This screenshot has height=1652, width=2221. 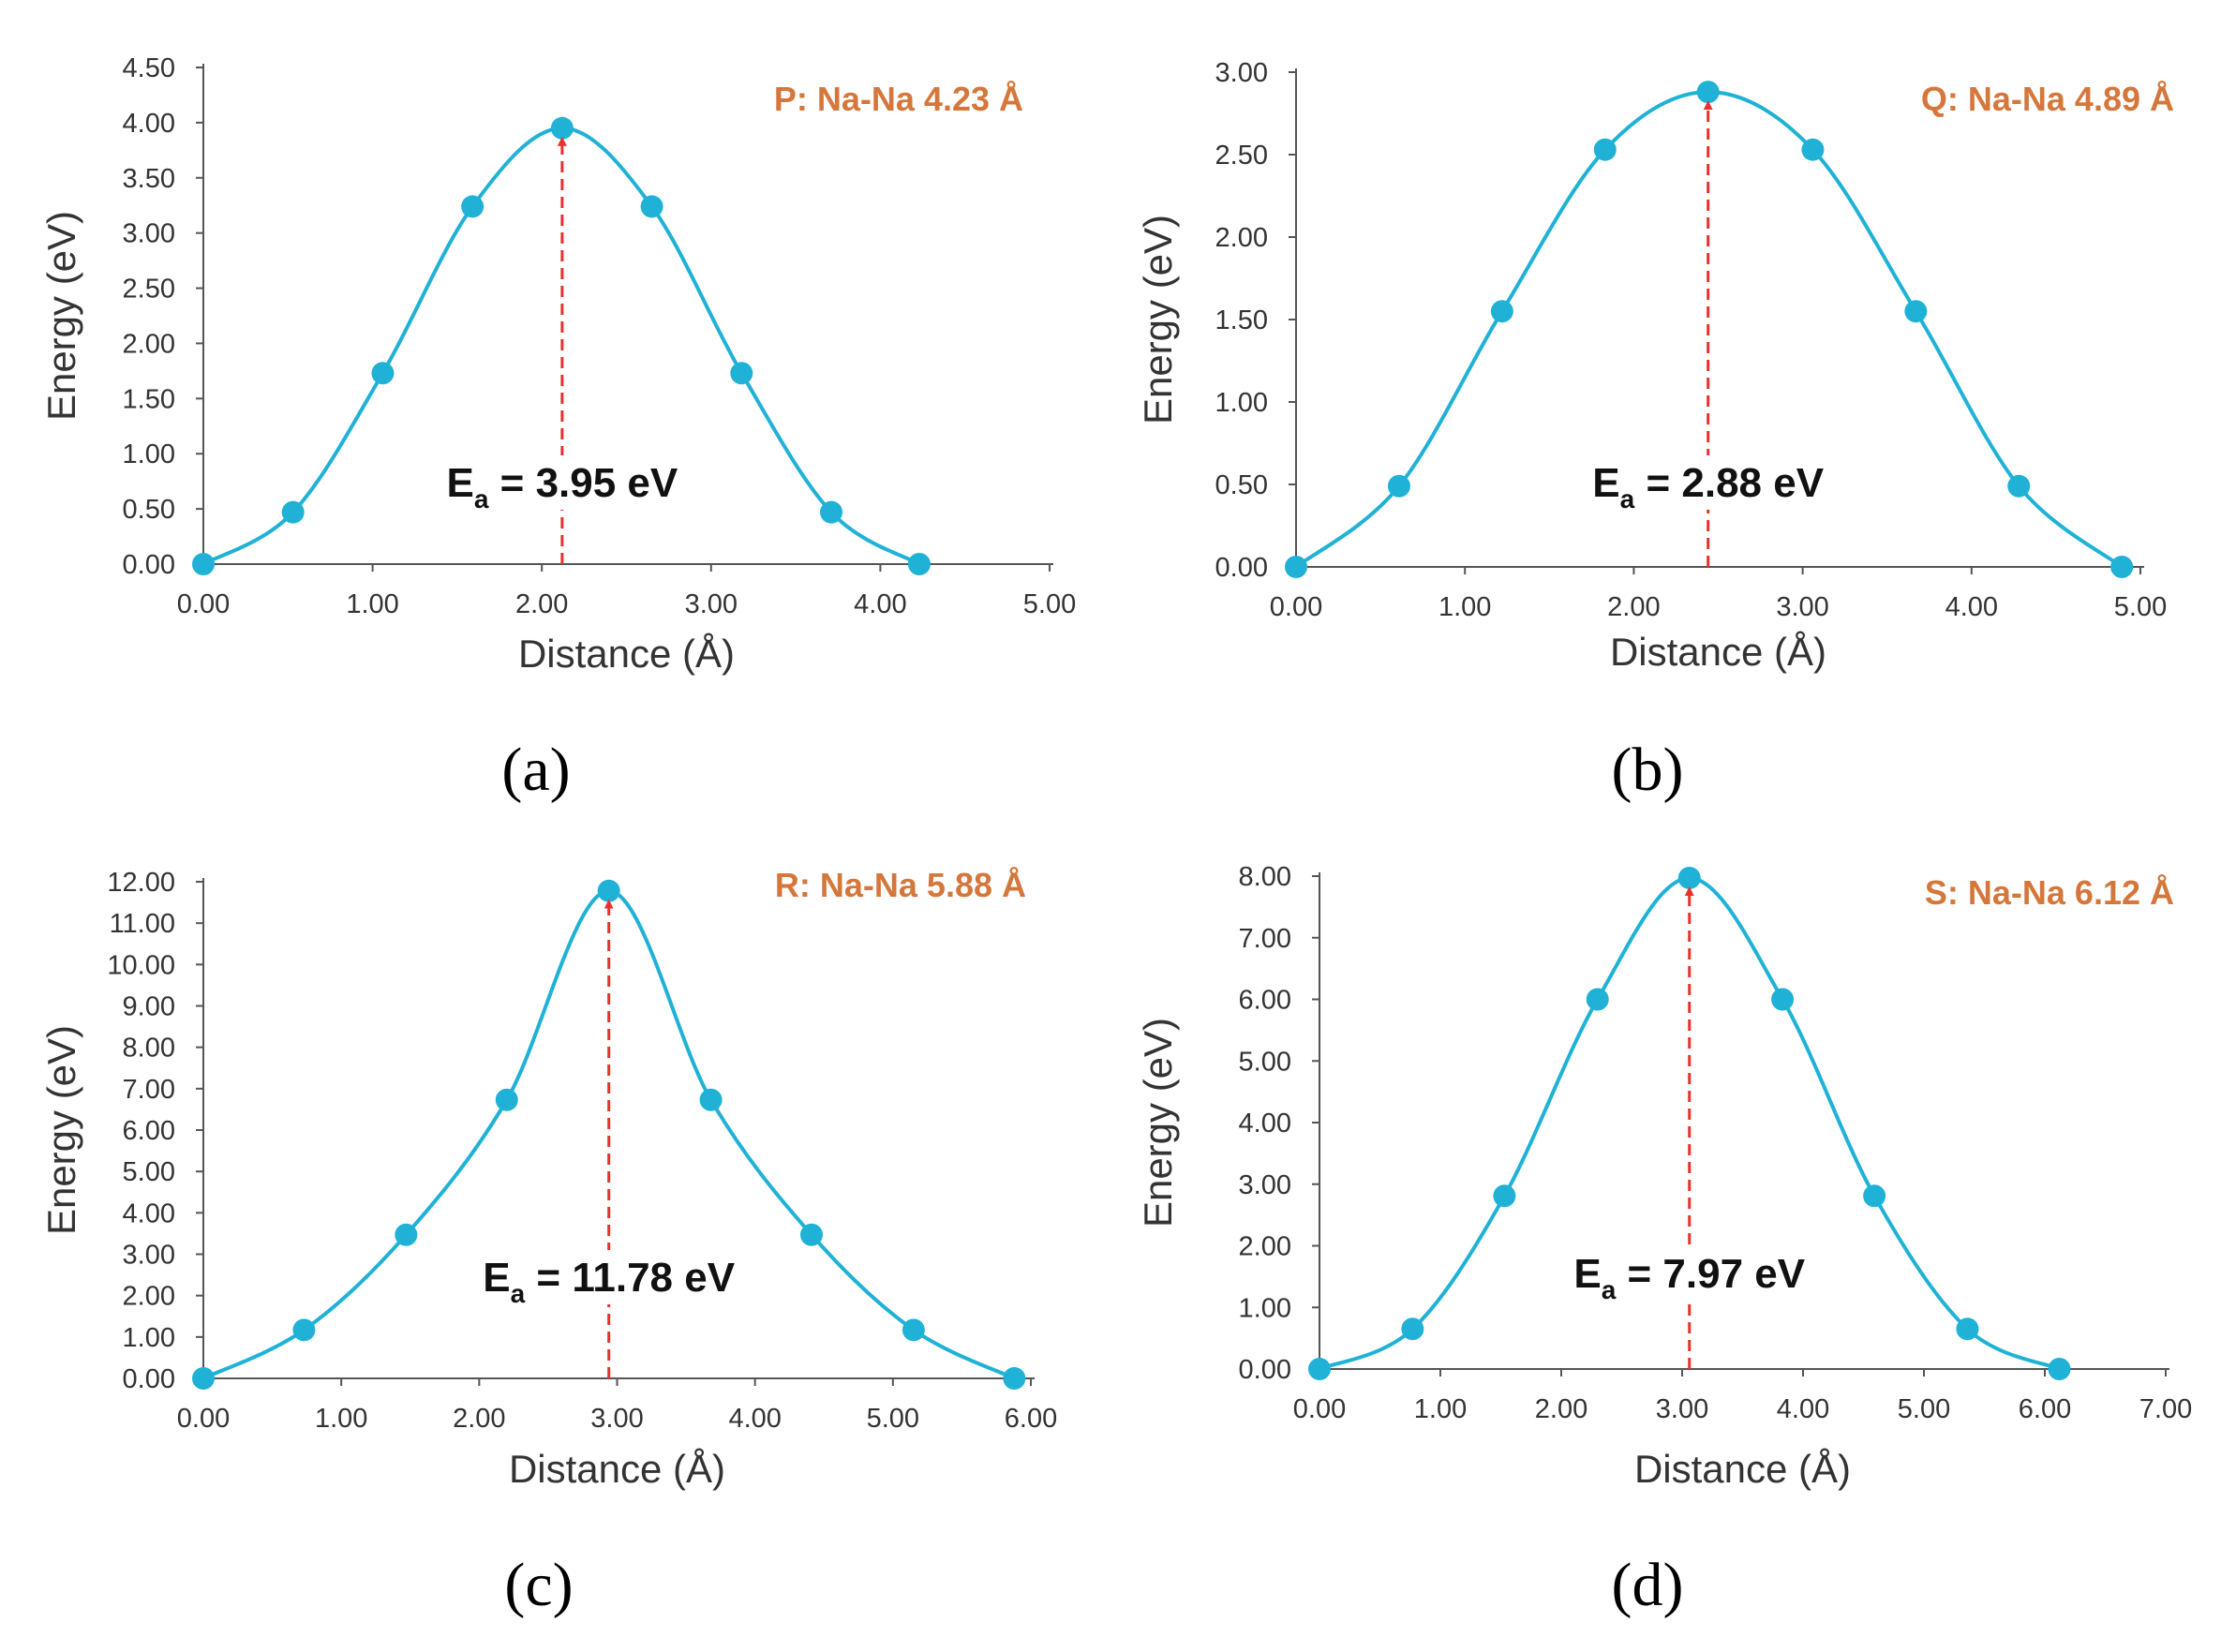 I want to click on panel-label: (d), so click(x=1648, y=1585).